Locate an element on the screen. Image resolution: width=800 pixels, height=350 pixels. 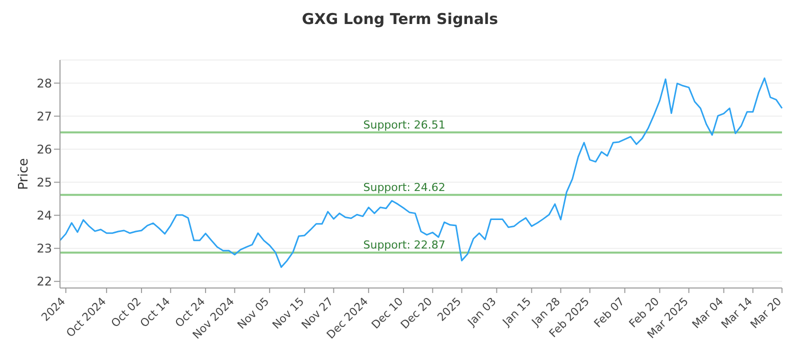
y-tick-label: 28 is located at coordinates (44, 83).